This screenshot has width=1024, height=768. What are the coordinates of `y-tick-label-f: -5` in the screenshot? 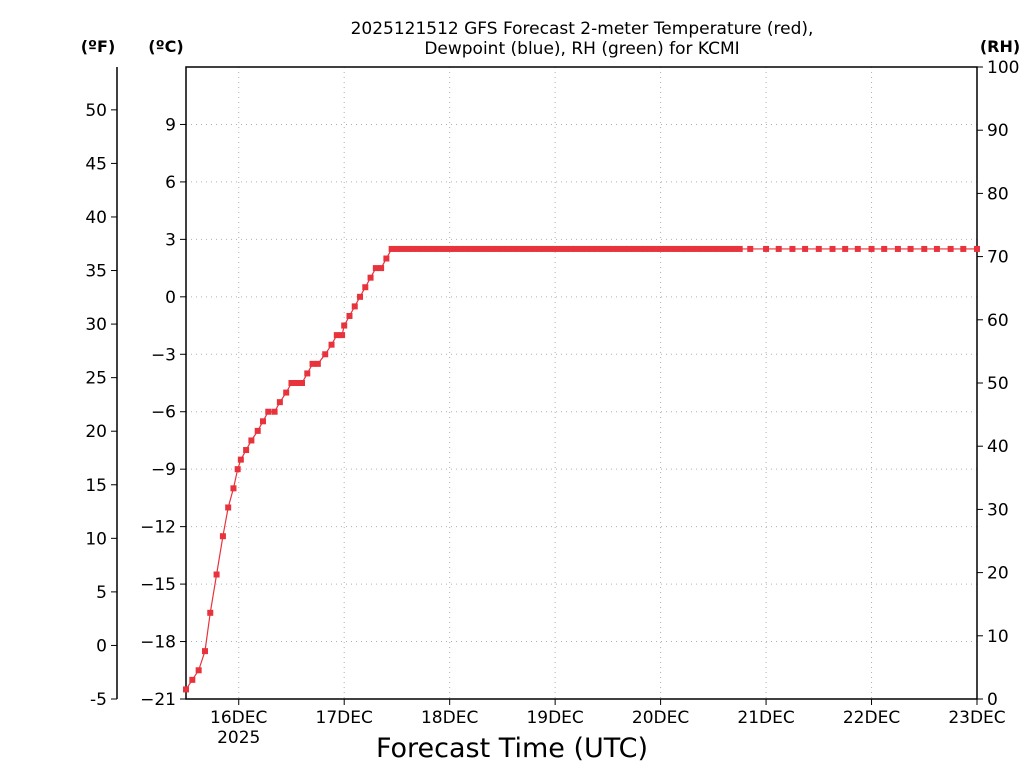 It's located at (98, 700).